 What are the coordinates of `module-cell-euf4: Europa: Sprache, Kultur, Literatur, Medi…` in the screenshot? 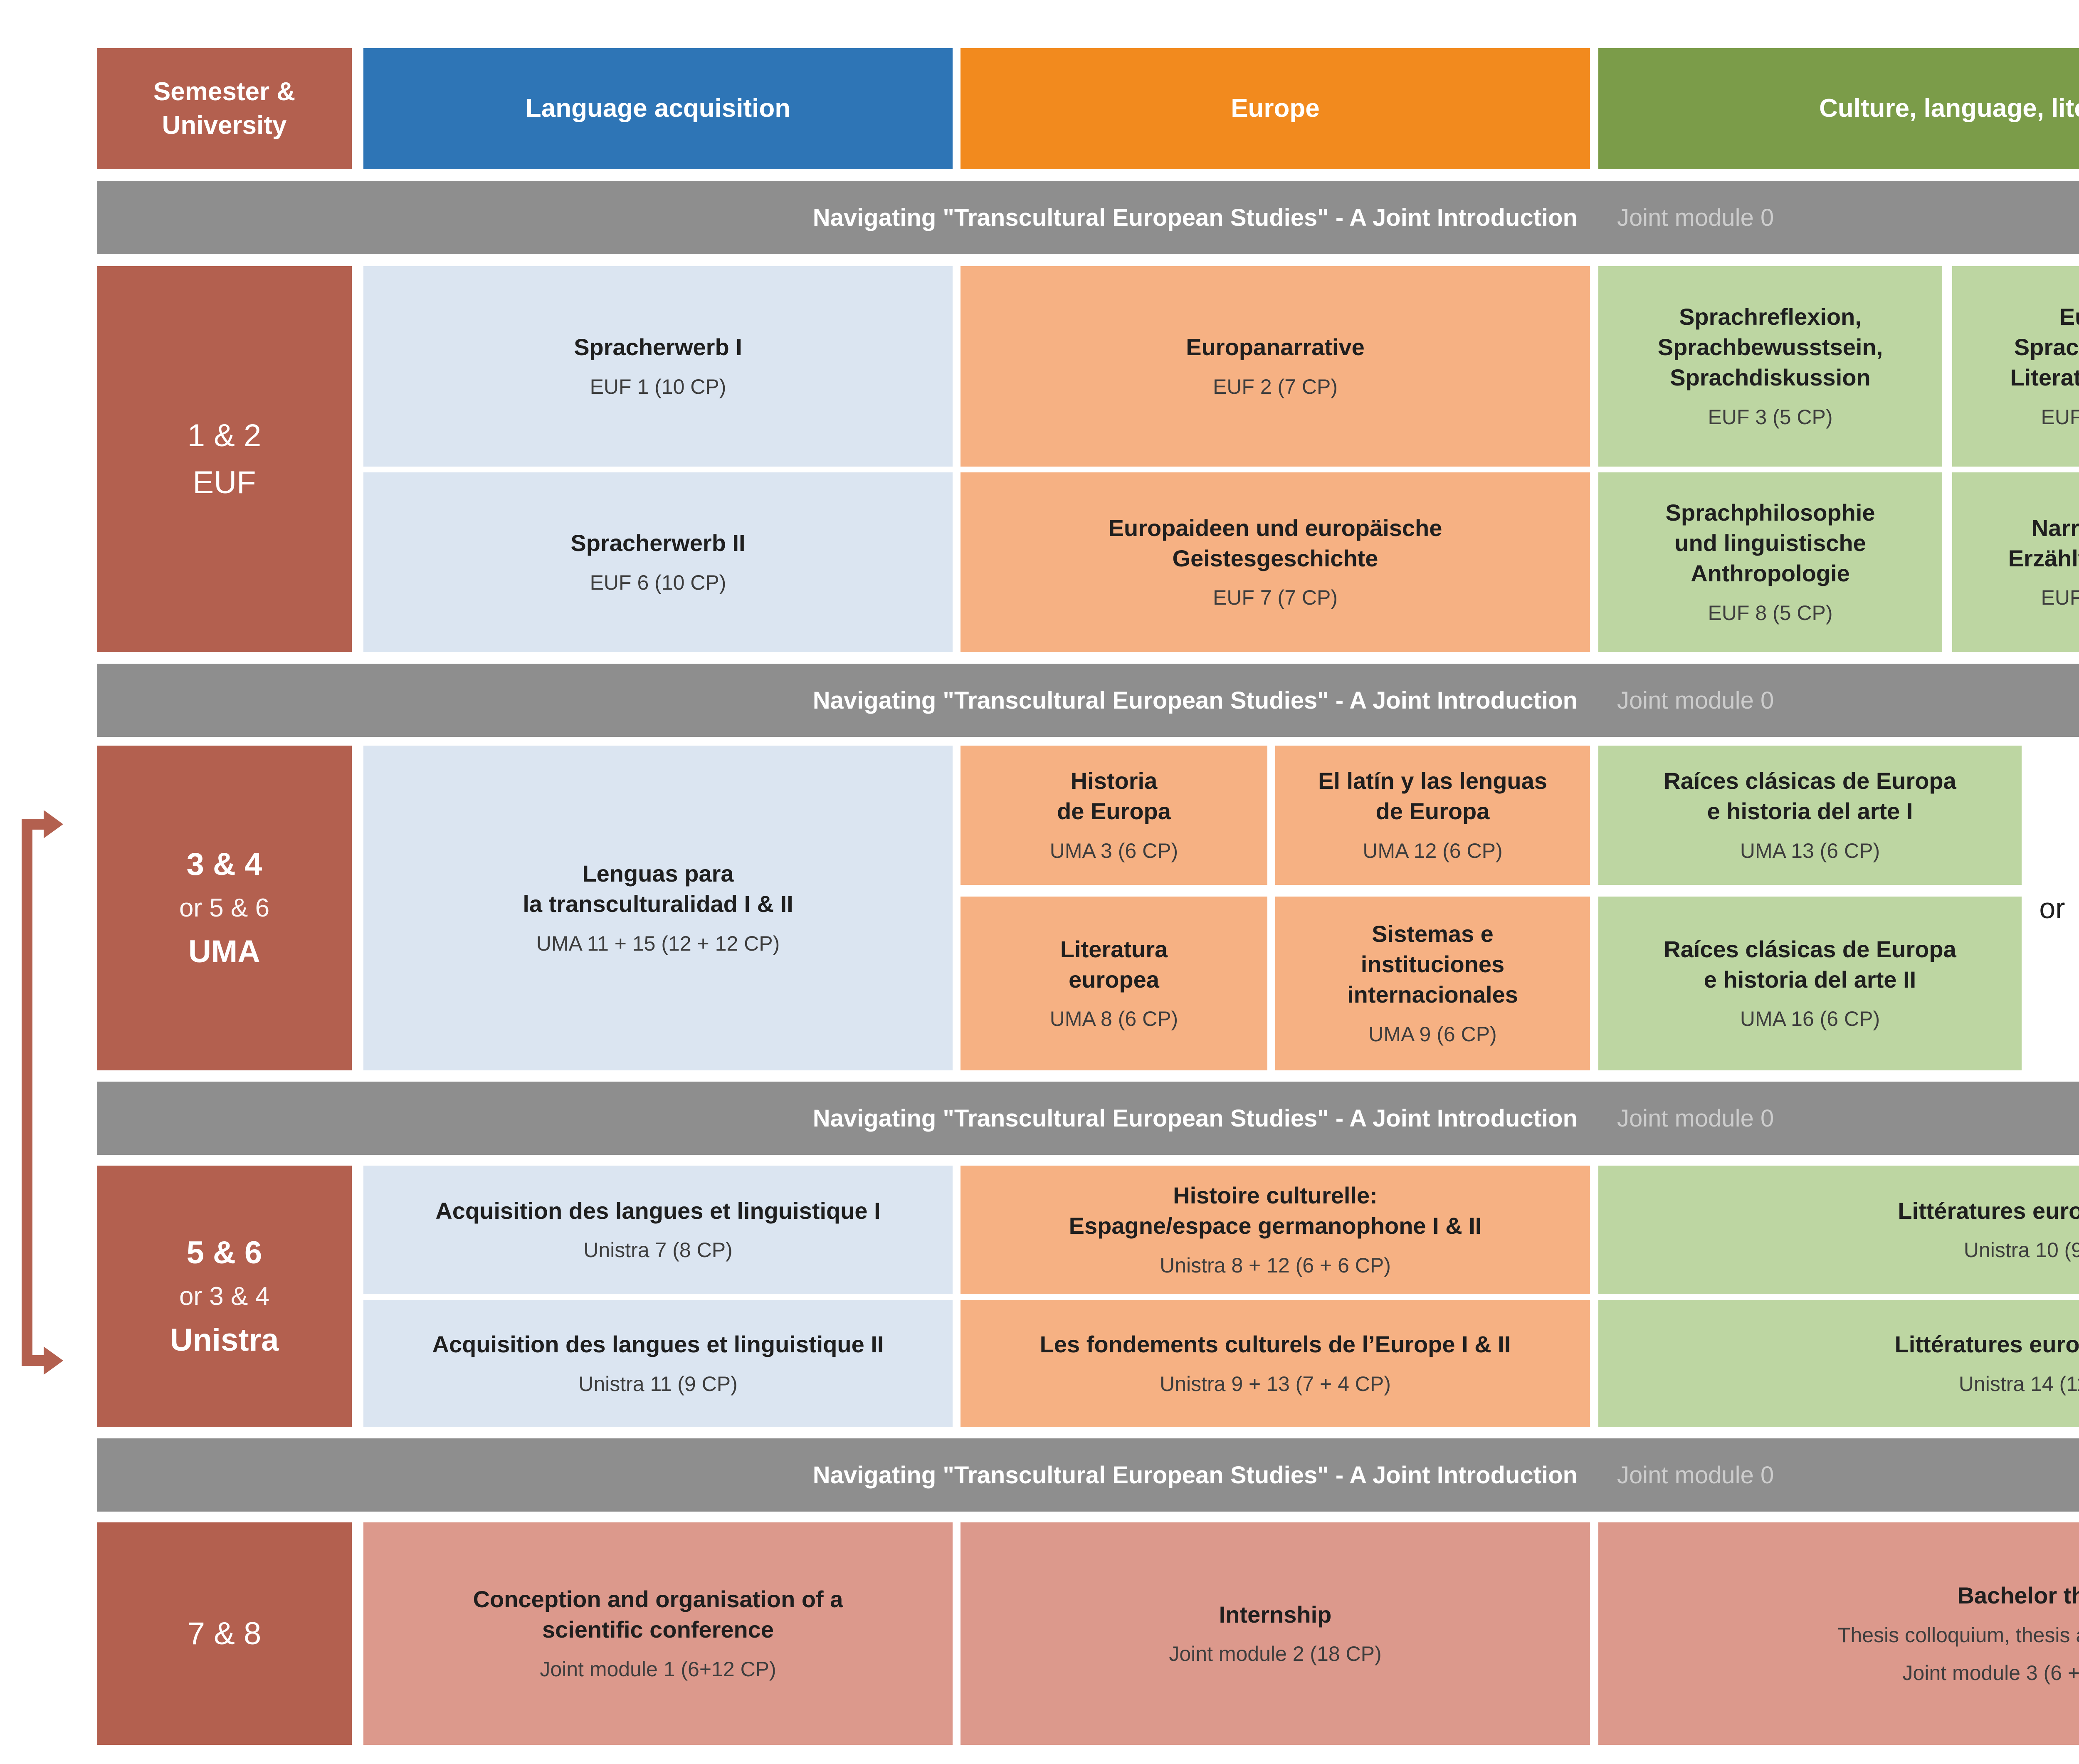 It's located at (2015, 366).